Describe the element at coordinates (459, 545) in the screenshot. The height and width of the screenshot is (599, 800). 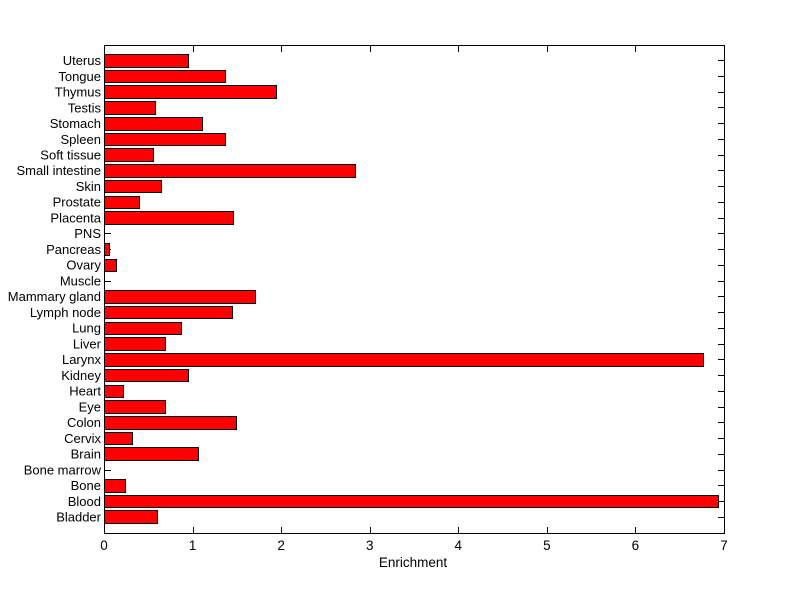
I see `svg-text: 4` at that location.